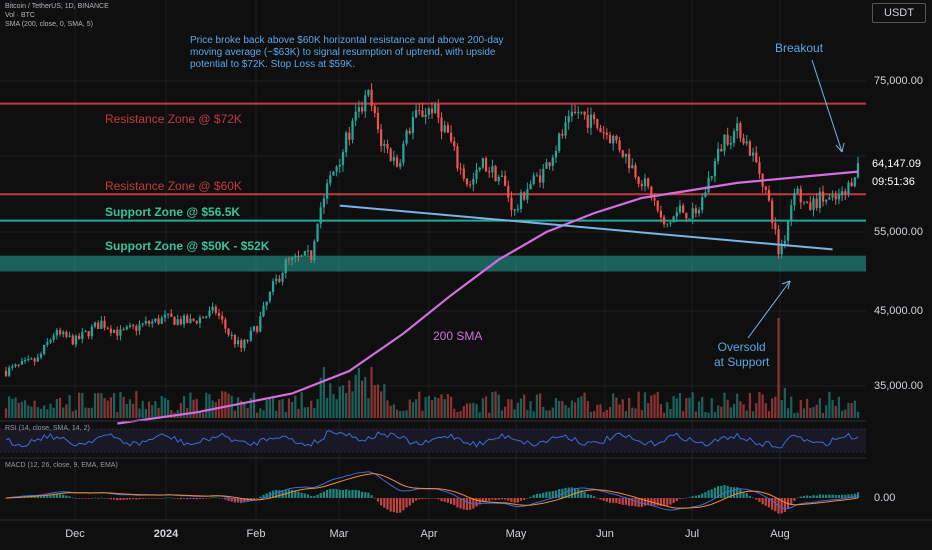 This screenshot has height=550, width=932. Describe the element at coordinates (61, 465) in the screenshot. I see `macd-legend: MACD (12, 26, close, 9, EMA, EMA)` at that location.